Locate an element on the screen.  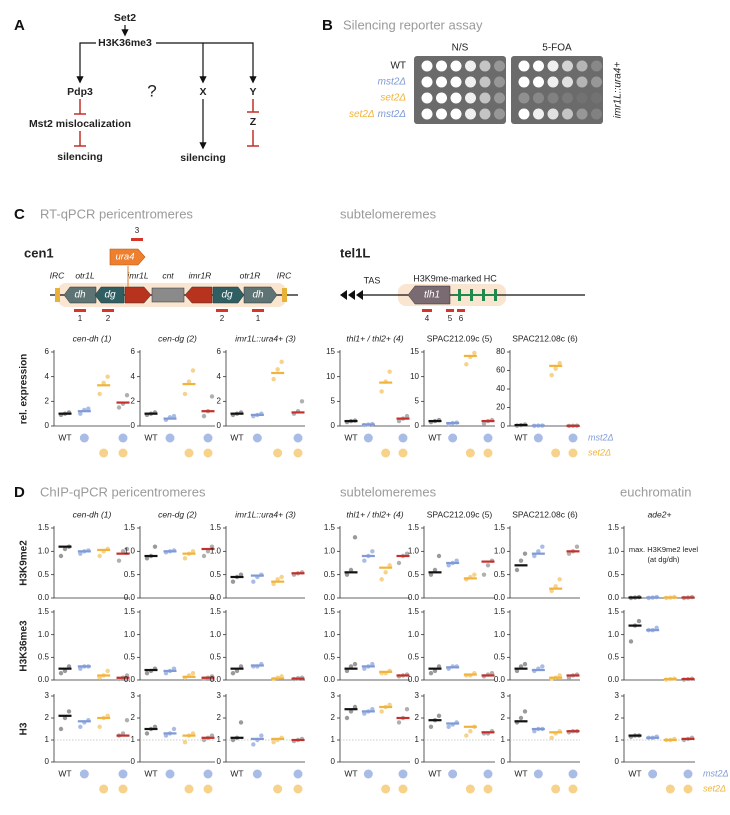
panel-label: A is located at coordinates (19, 25).